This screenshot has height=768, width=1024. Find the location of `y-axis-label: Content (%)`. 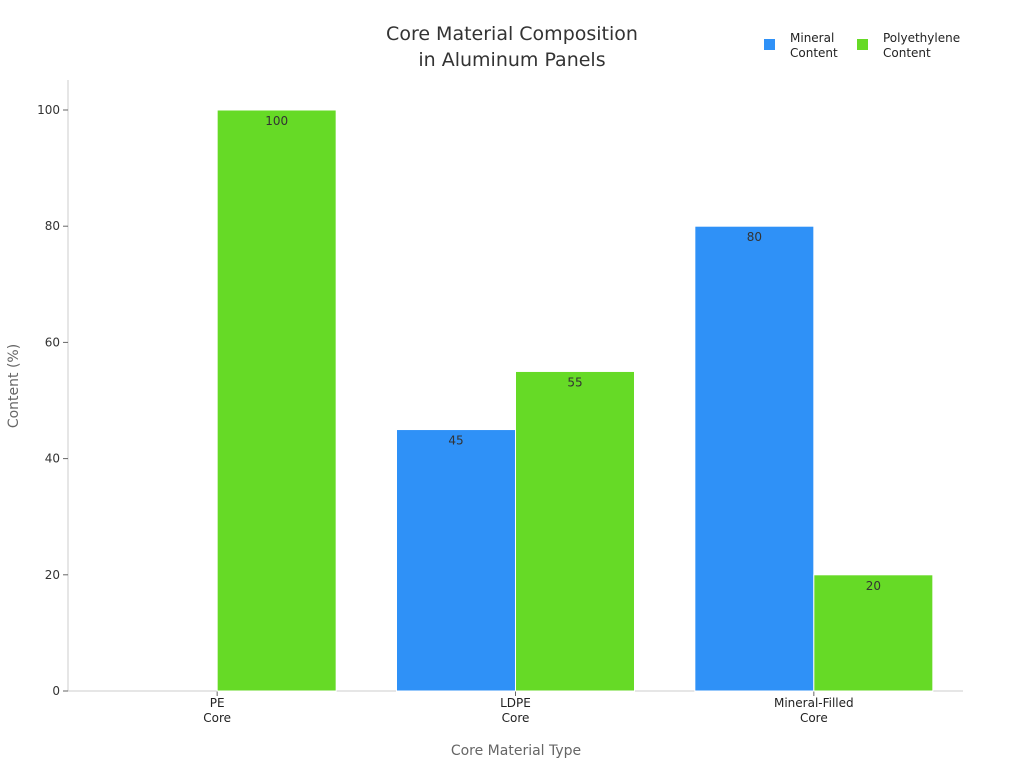

y-axis-label: Content (%) is located at coordinates (14, 386).